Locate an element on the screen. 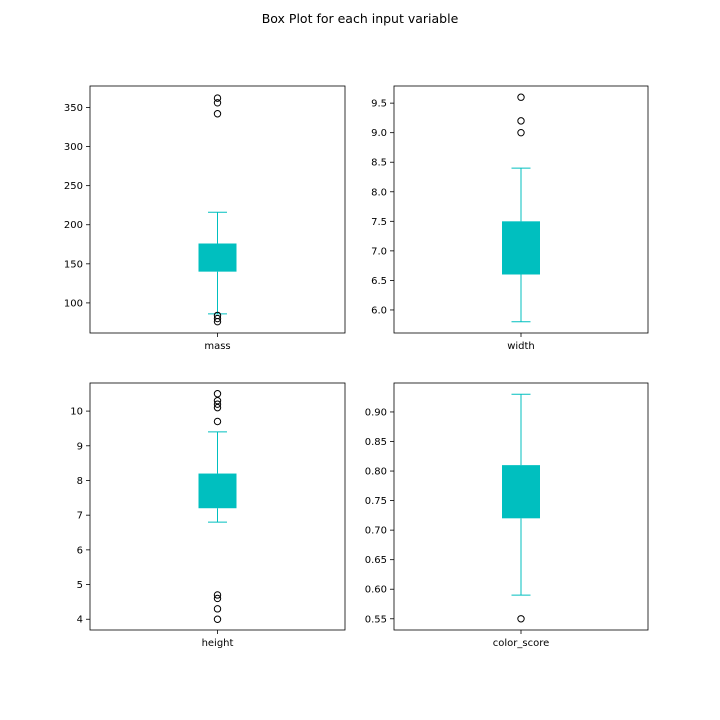 The image size is (720, 720). y-tick-label: 9.5 is located at coordinates (379, 104).